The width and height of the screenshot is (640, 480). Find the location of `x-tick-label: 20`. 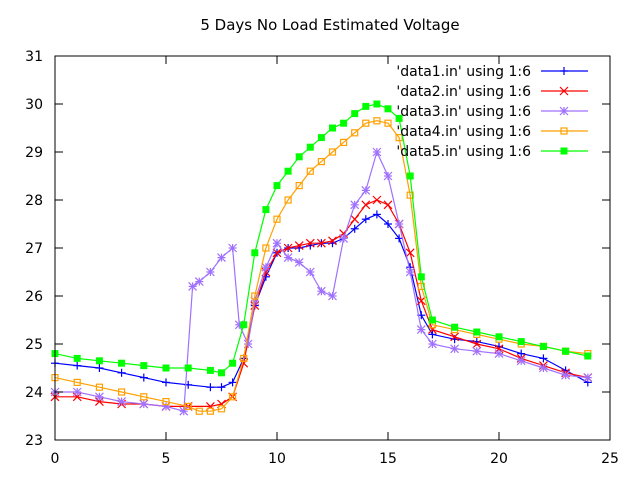

x-tick-label: 20 is located at coordinates (499, 459).